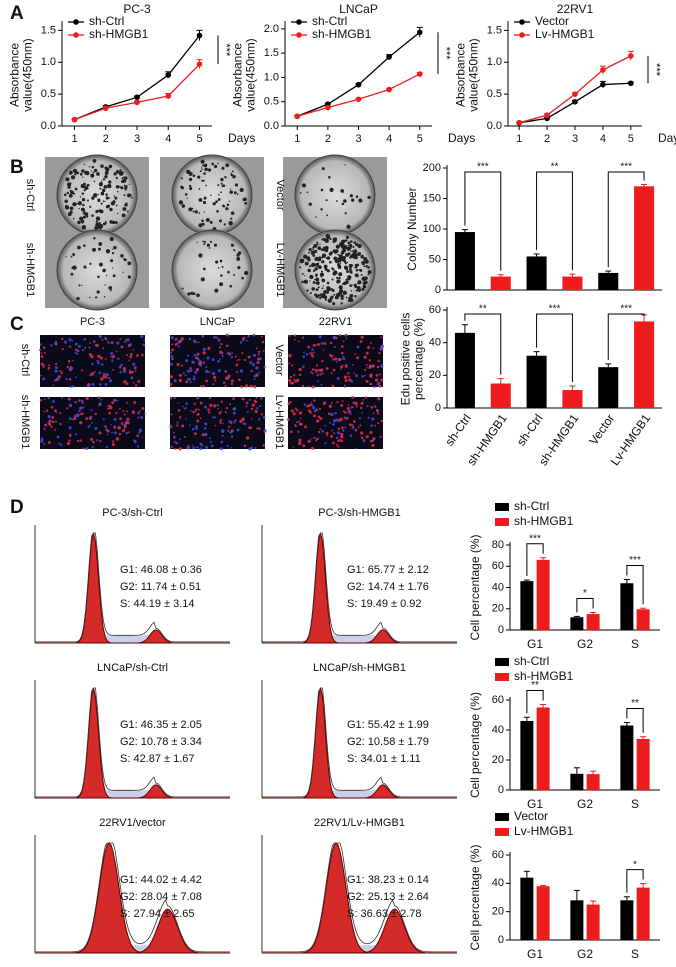 The height and width of the screenshot is (967, 676). I want to click on y-axis-label: Cell percentage (%), so click(475, 745).